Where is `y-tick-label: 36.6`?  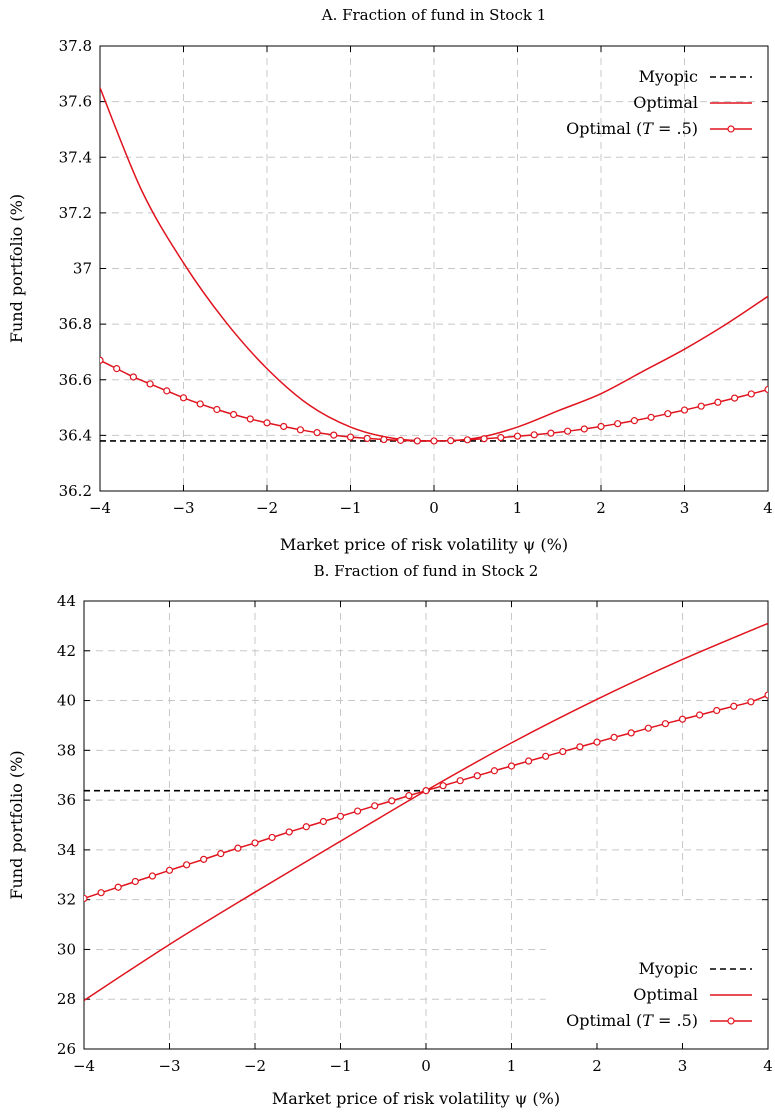
y-tick-label: 36.6 is located at coordinates (75, 380).